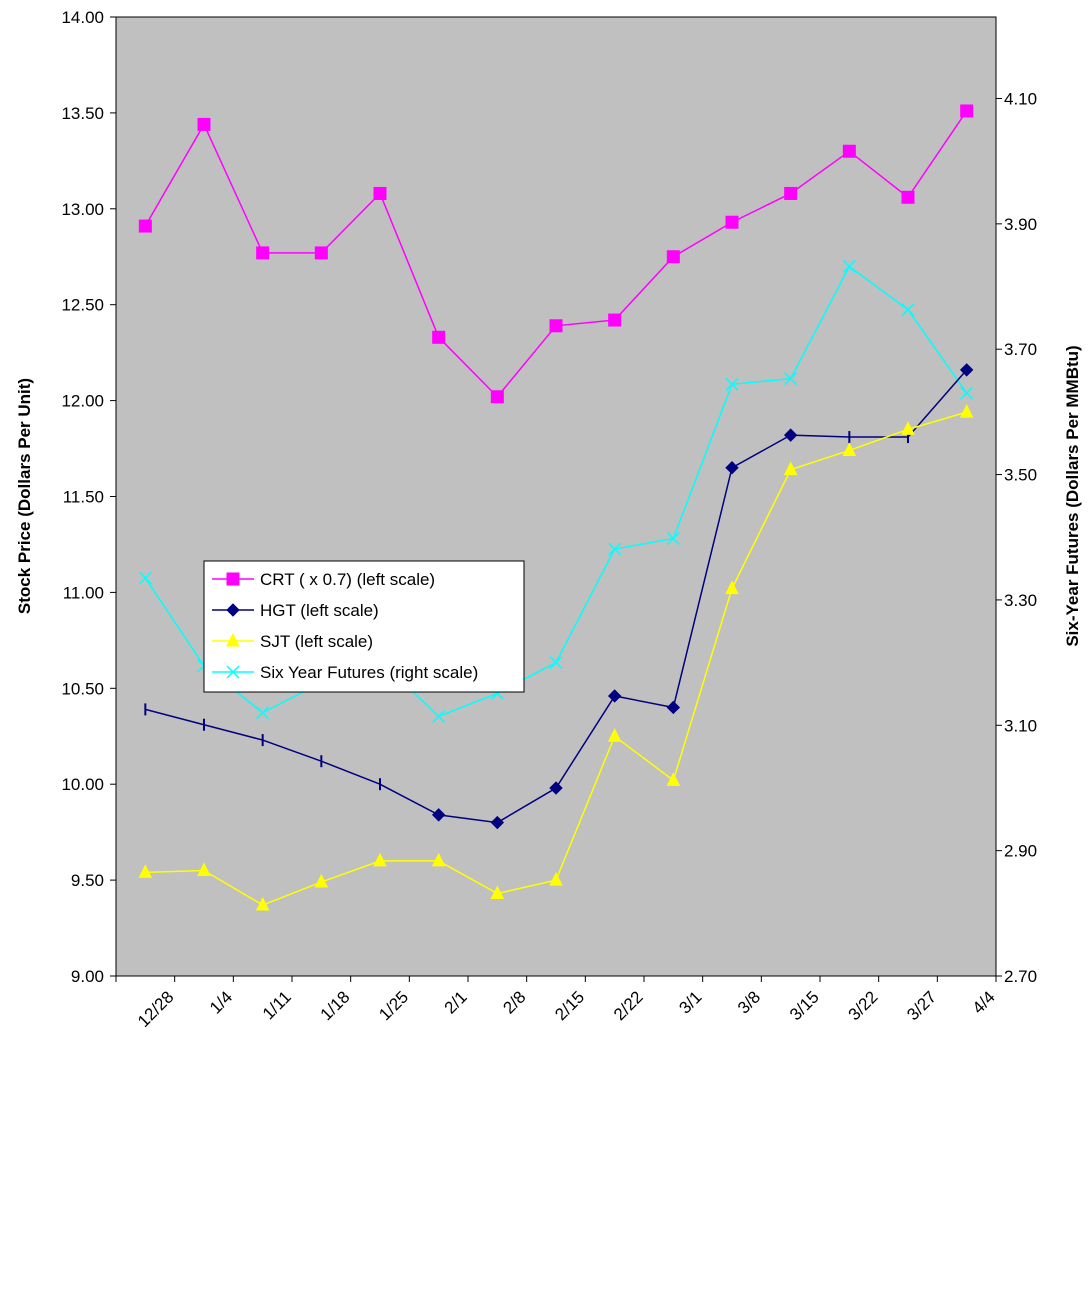  What do you see at coordinates (82, 113) in the screenshot?
I see `left-axis-tick-label: 13.50` at bounding box center [82, 113].